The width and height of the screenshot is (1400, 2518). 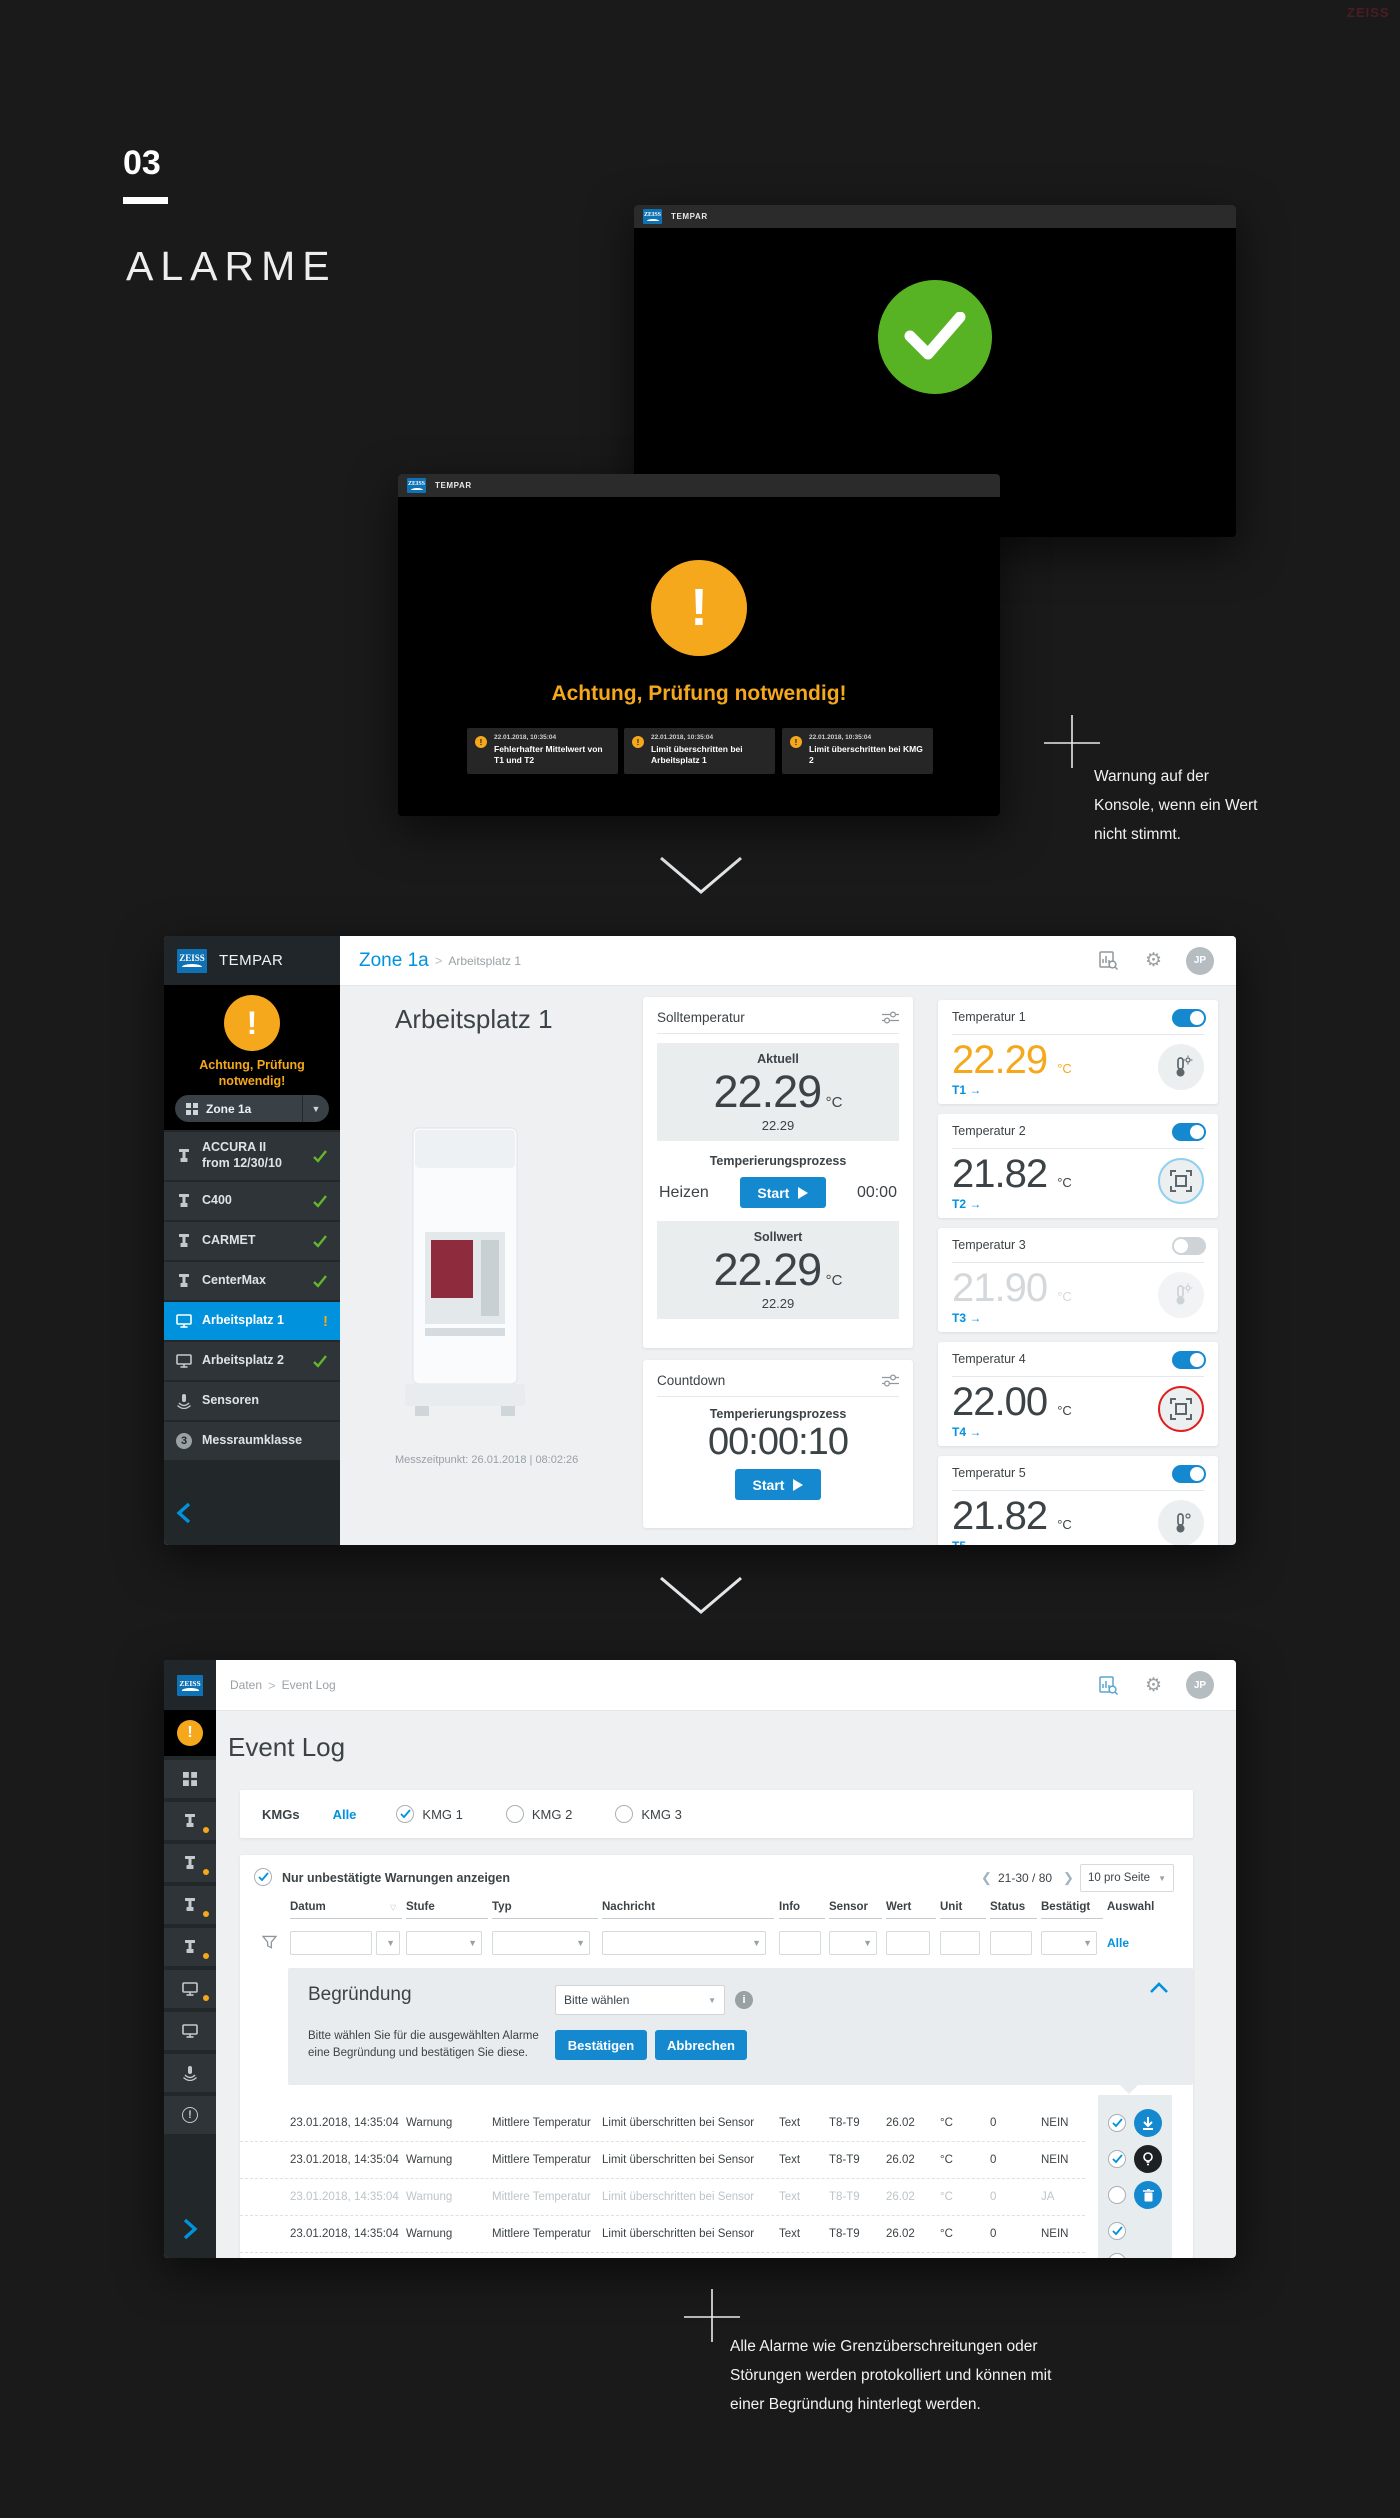 What do you see at coordinates (252, 1241) in the screenshot?
I see `sidebar-item-carmet: CARMET` at bounding box center [252, 1241].